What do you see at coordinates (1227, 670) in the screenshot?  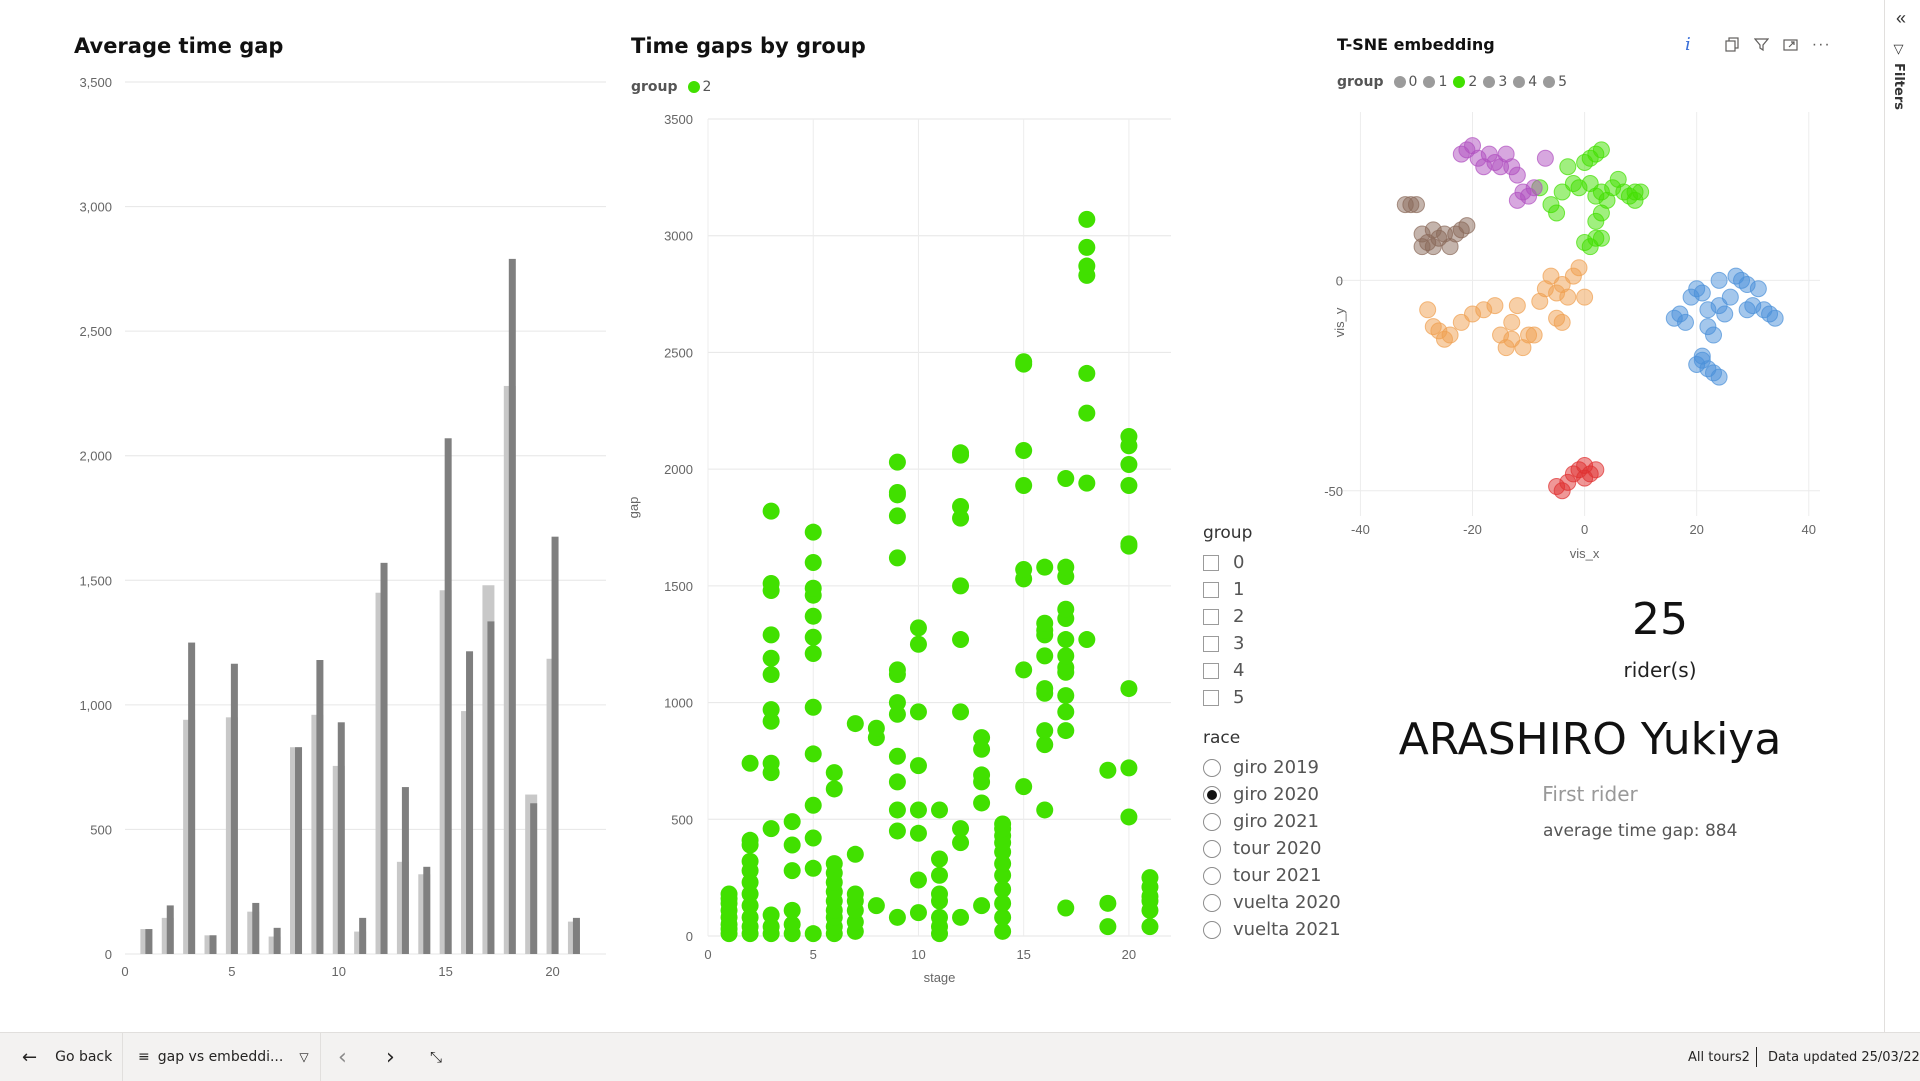 I see `group-option: 4` at bounding box center [1227, 670].